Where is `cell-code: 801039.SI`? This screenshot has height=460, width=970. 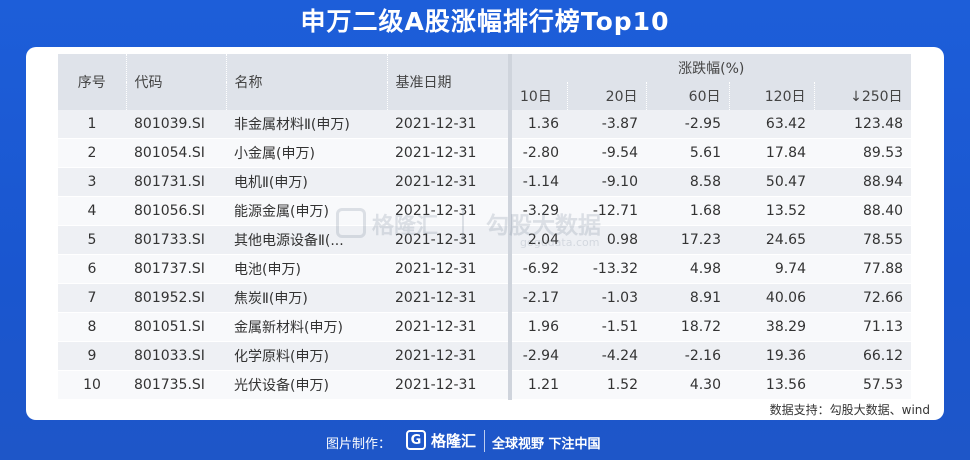 cell-code: 801039.SI is located at coordinates (176, 124).